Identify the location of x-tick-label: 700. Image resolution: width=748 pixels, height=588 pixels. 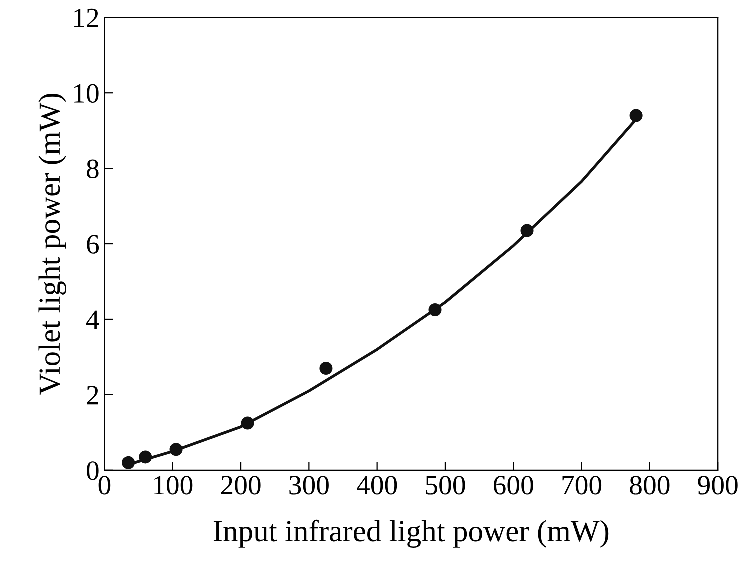
(582, 485).